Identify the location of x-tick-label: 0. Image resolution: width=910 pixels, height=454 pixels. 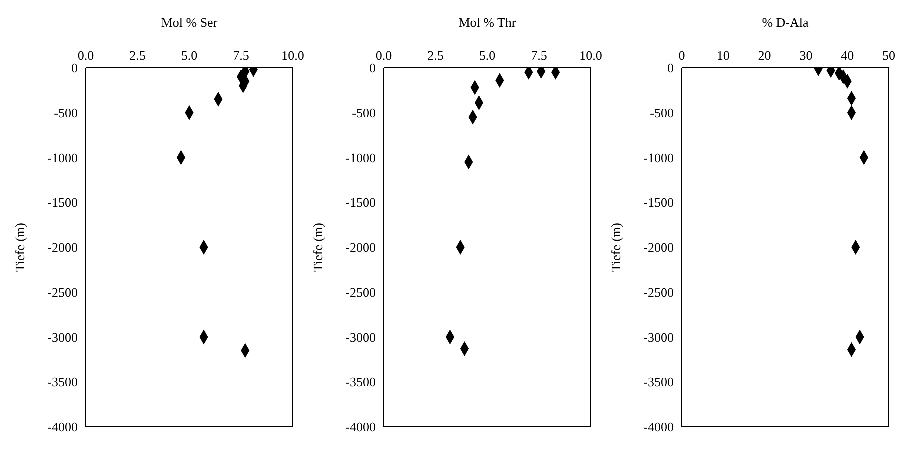
(682, 55).